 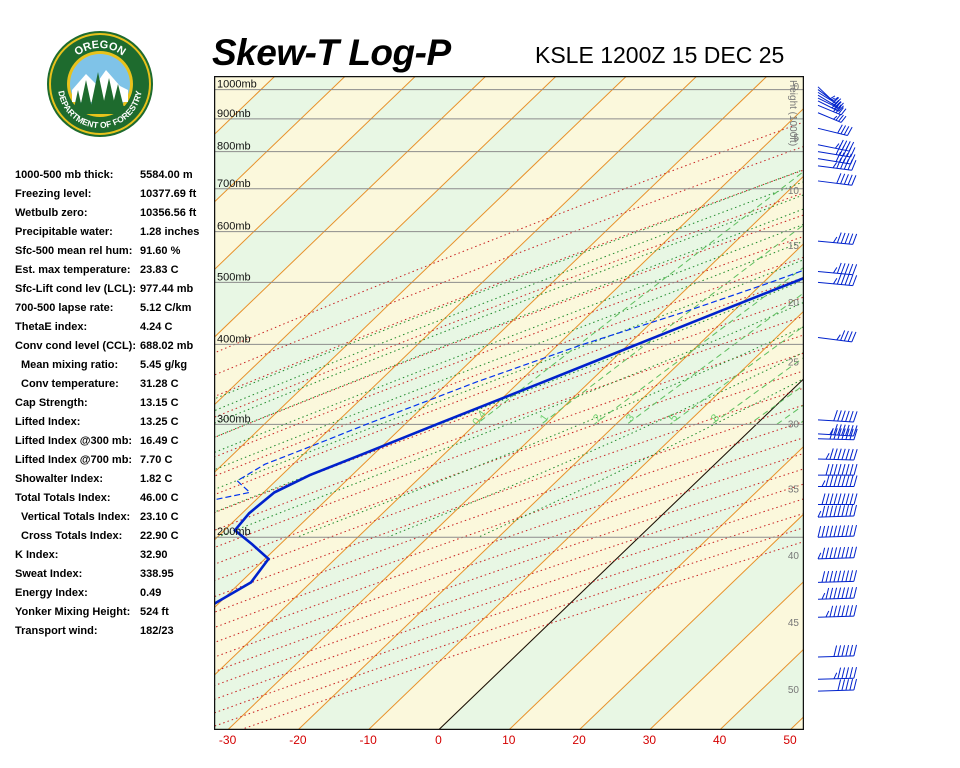 I want to click on index-row: Yonker Mixing Height: 524 ft, so click(x=115, y=615).